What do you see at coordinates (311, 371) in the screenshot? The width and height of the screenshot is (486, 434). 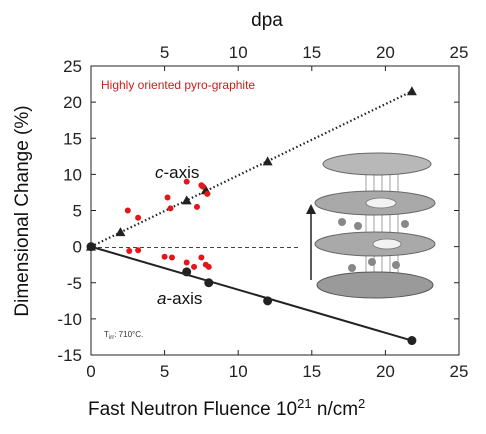 I see `x-tick-label: 15` at bounding box center [311, 371].